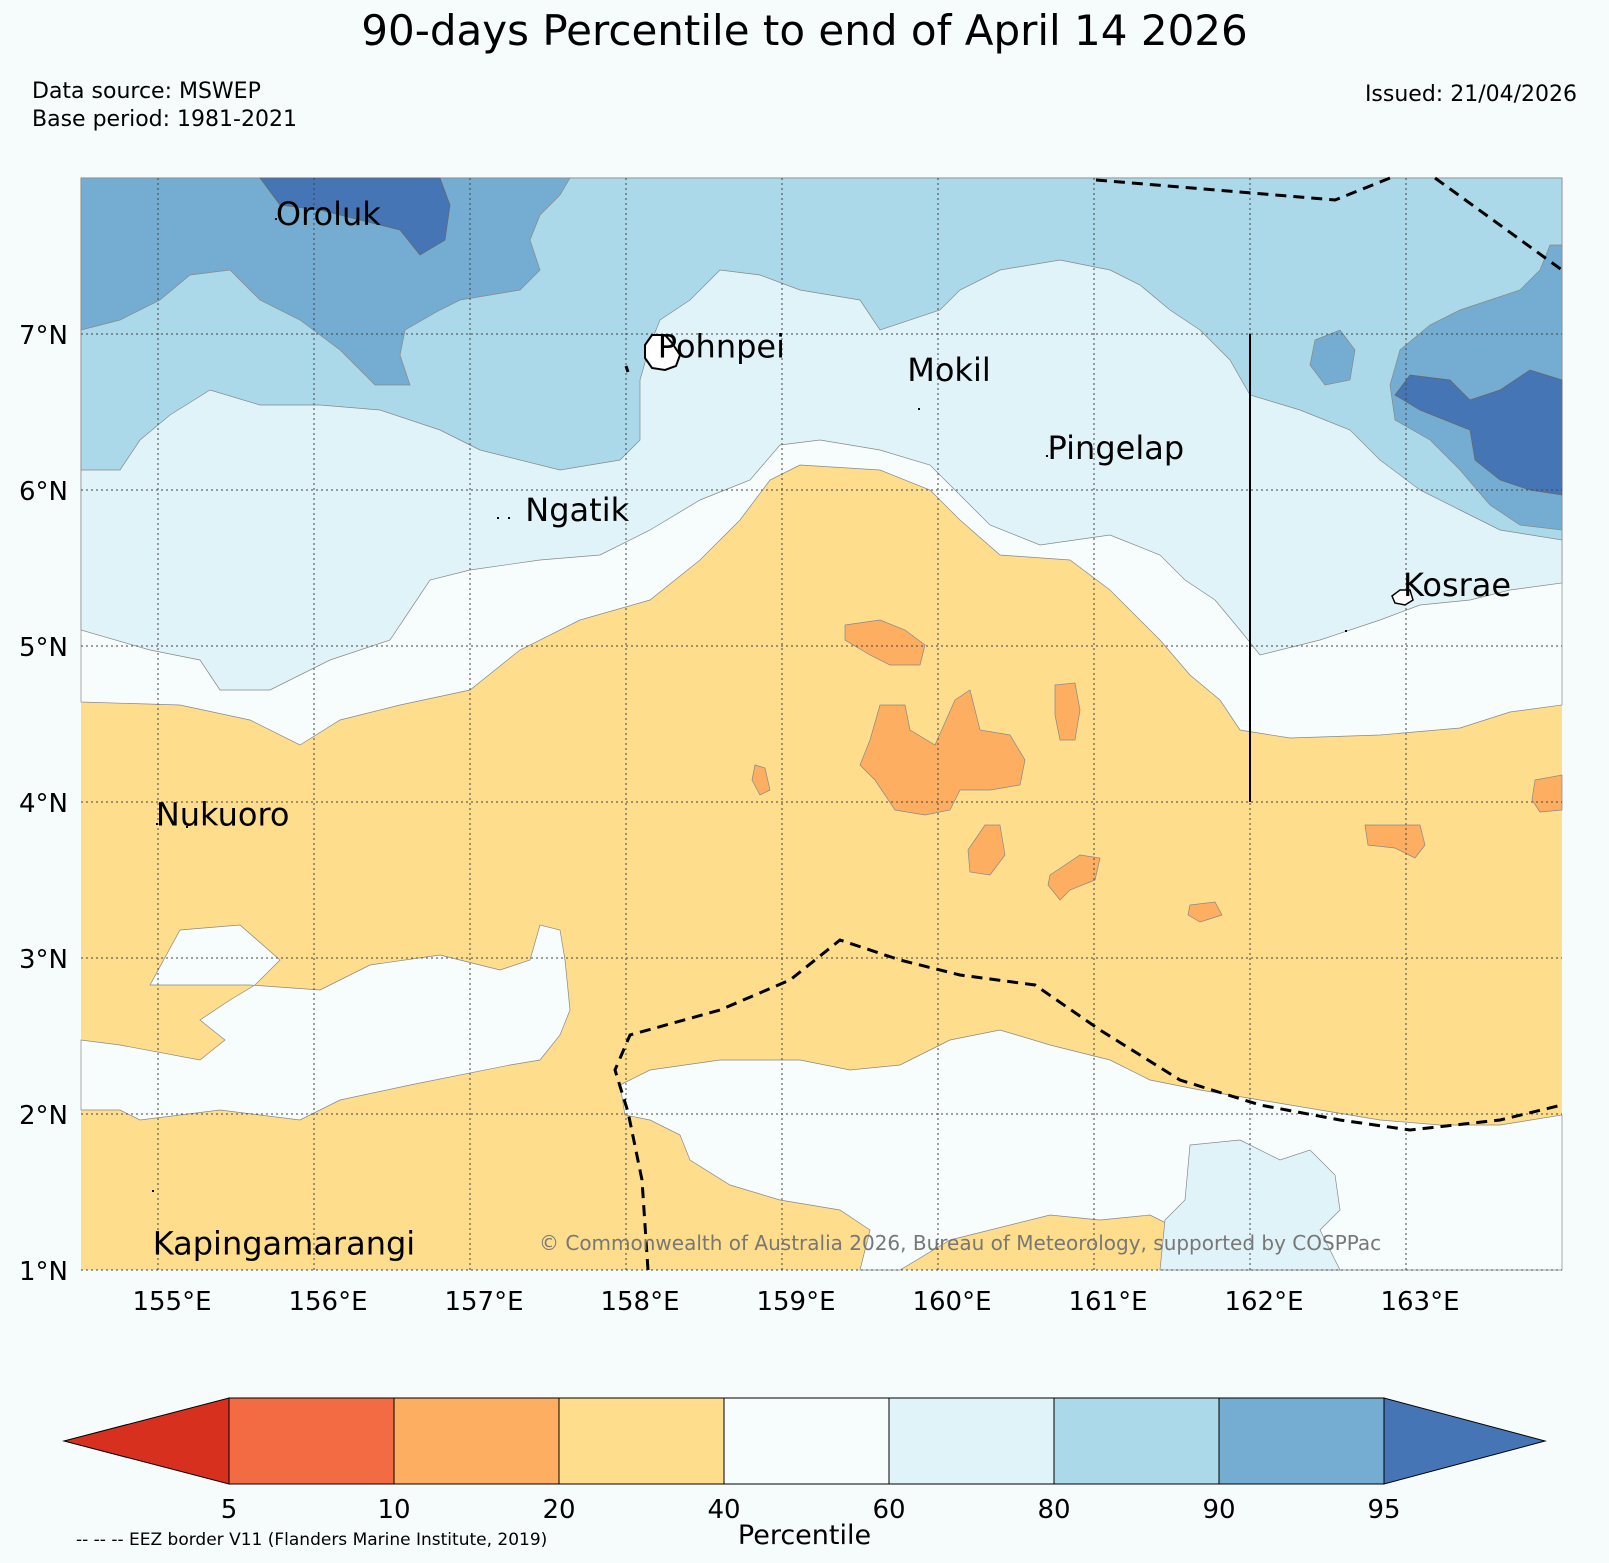 This screenshot has width=1609, height=1563. Describe the element at coordinates (761, 780) in the screenshot. I see `percentile-region-10-20-patch-g` at that location.